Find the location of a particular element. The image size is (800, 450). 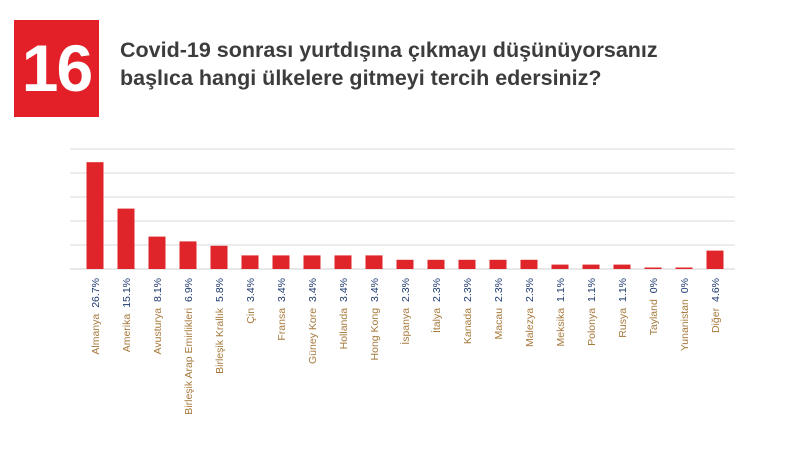

bar-label-8: Hollanda 3.4% is located at coordinates (344, 313).